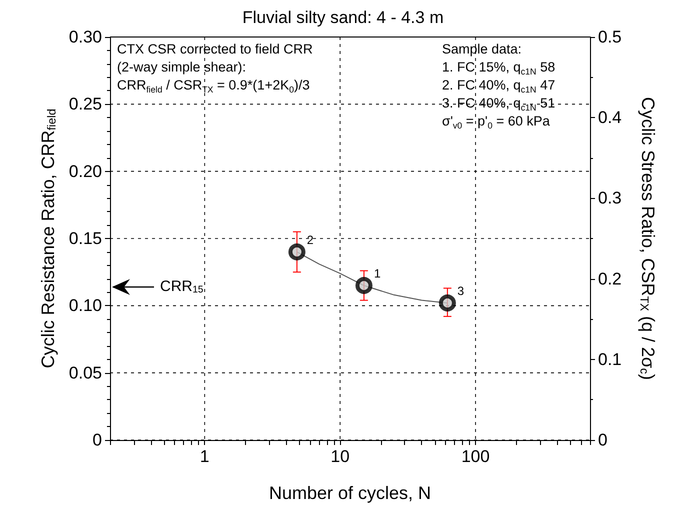 The image size is (686, 524). I want to click on y-tick-label: 0.05, so click(85, 372).